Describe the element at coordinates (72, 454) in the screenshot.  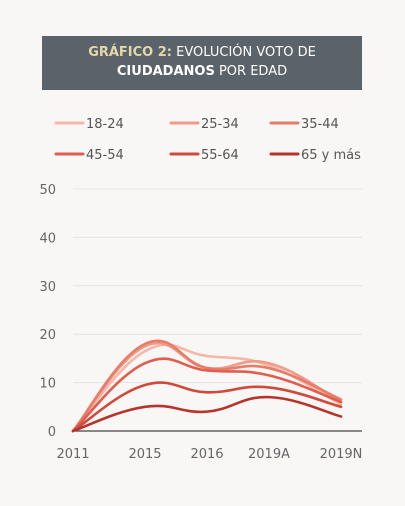
I see `x-tick-label: 2011` at that location.